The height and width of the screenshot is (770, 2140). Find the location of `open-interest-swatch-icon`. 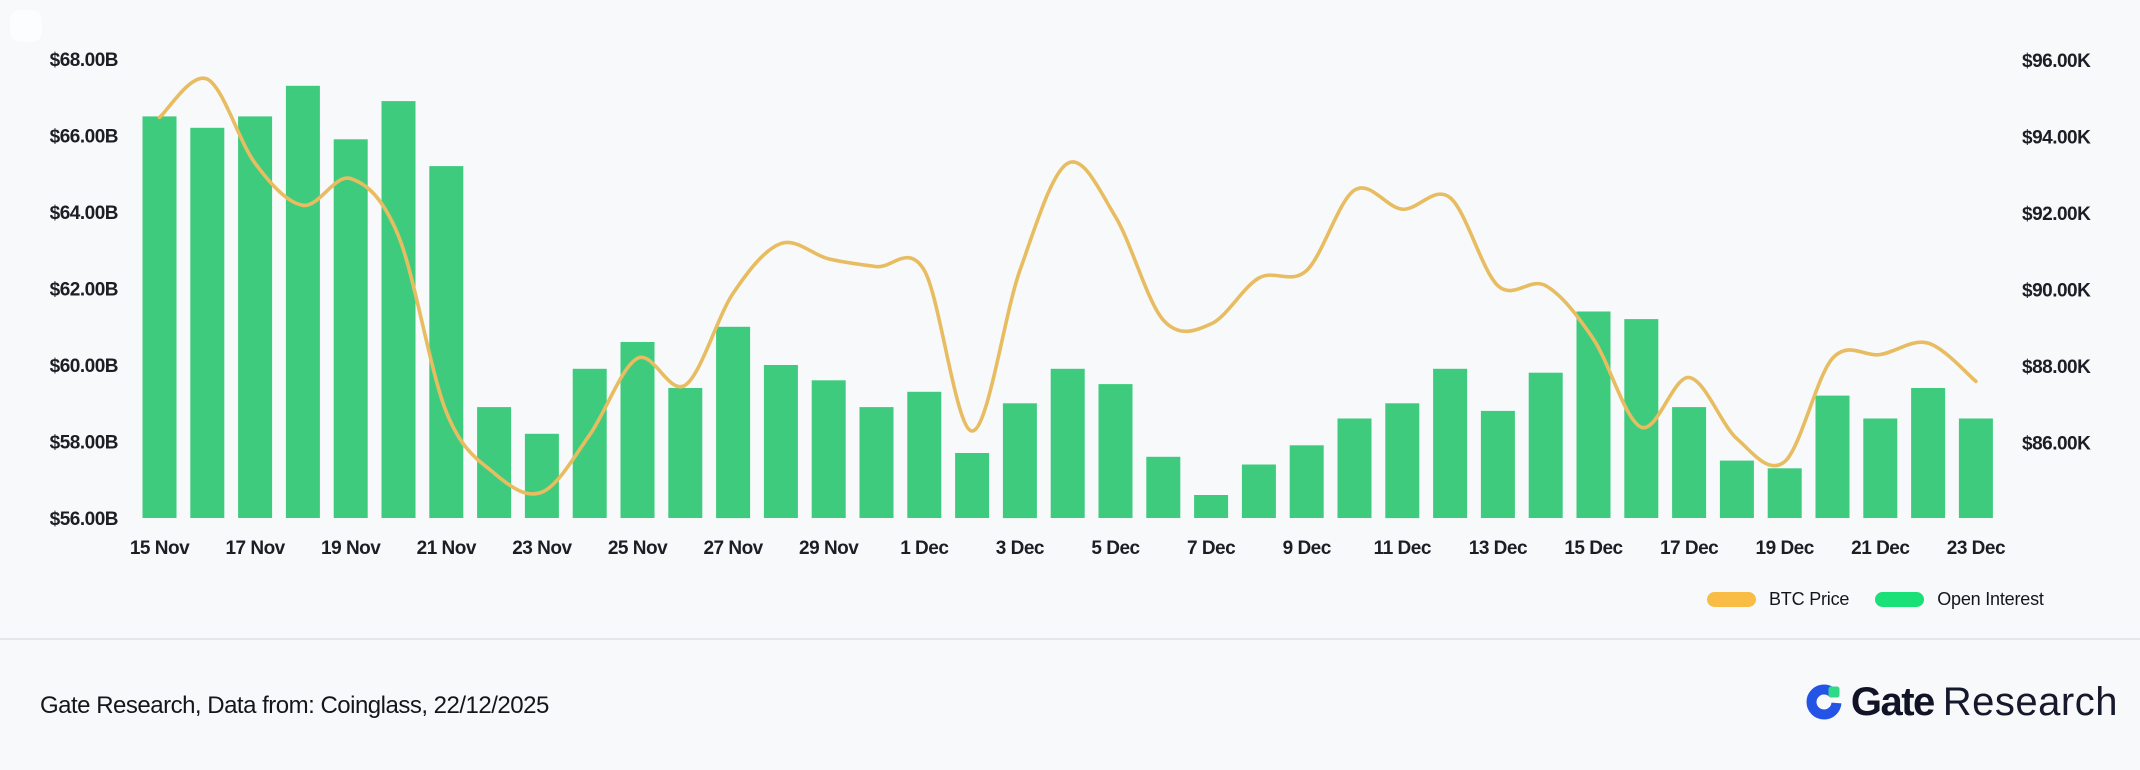

open-interest-swatch-icon is located at coordinates (1900, 599).